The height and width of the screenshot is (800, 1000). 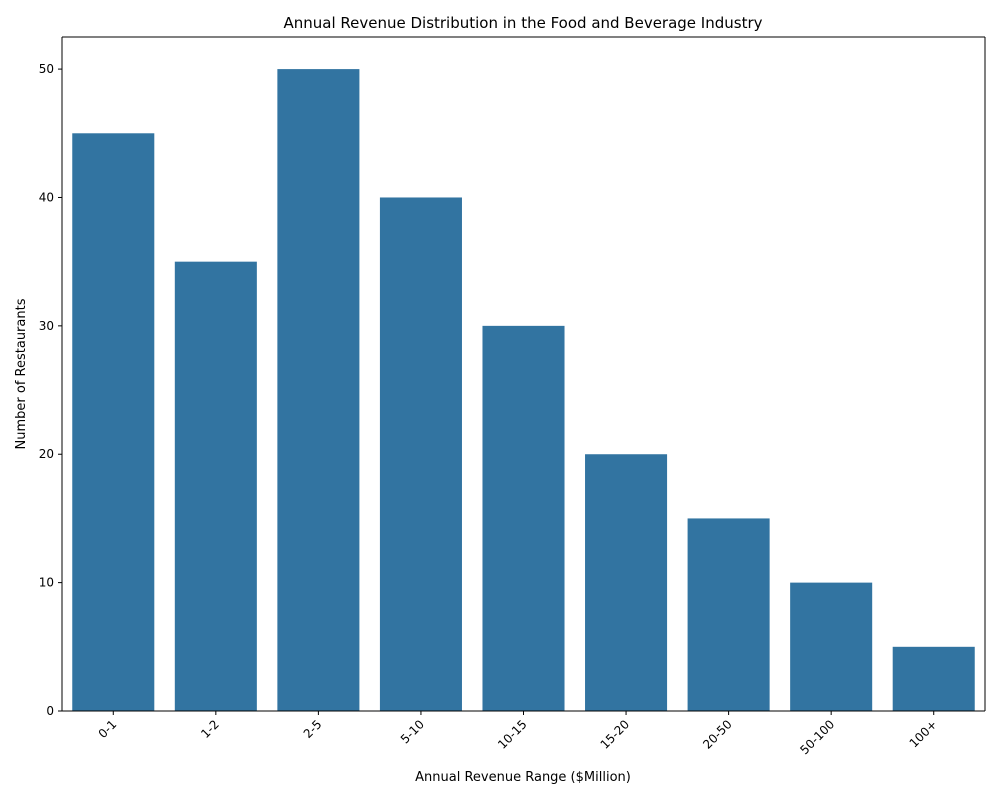 What do you see at coordinates (46, 326) in the screenshot?
I see `y-tick-label: 30` at bounding box center [46, 326].